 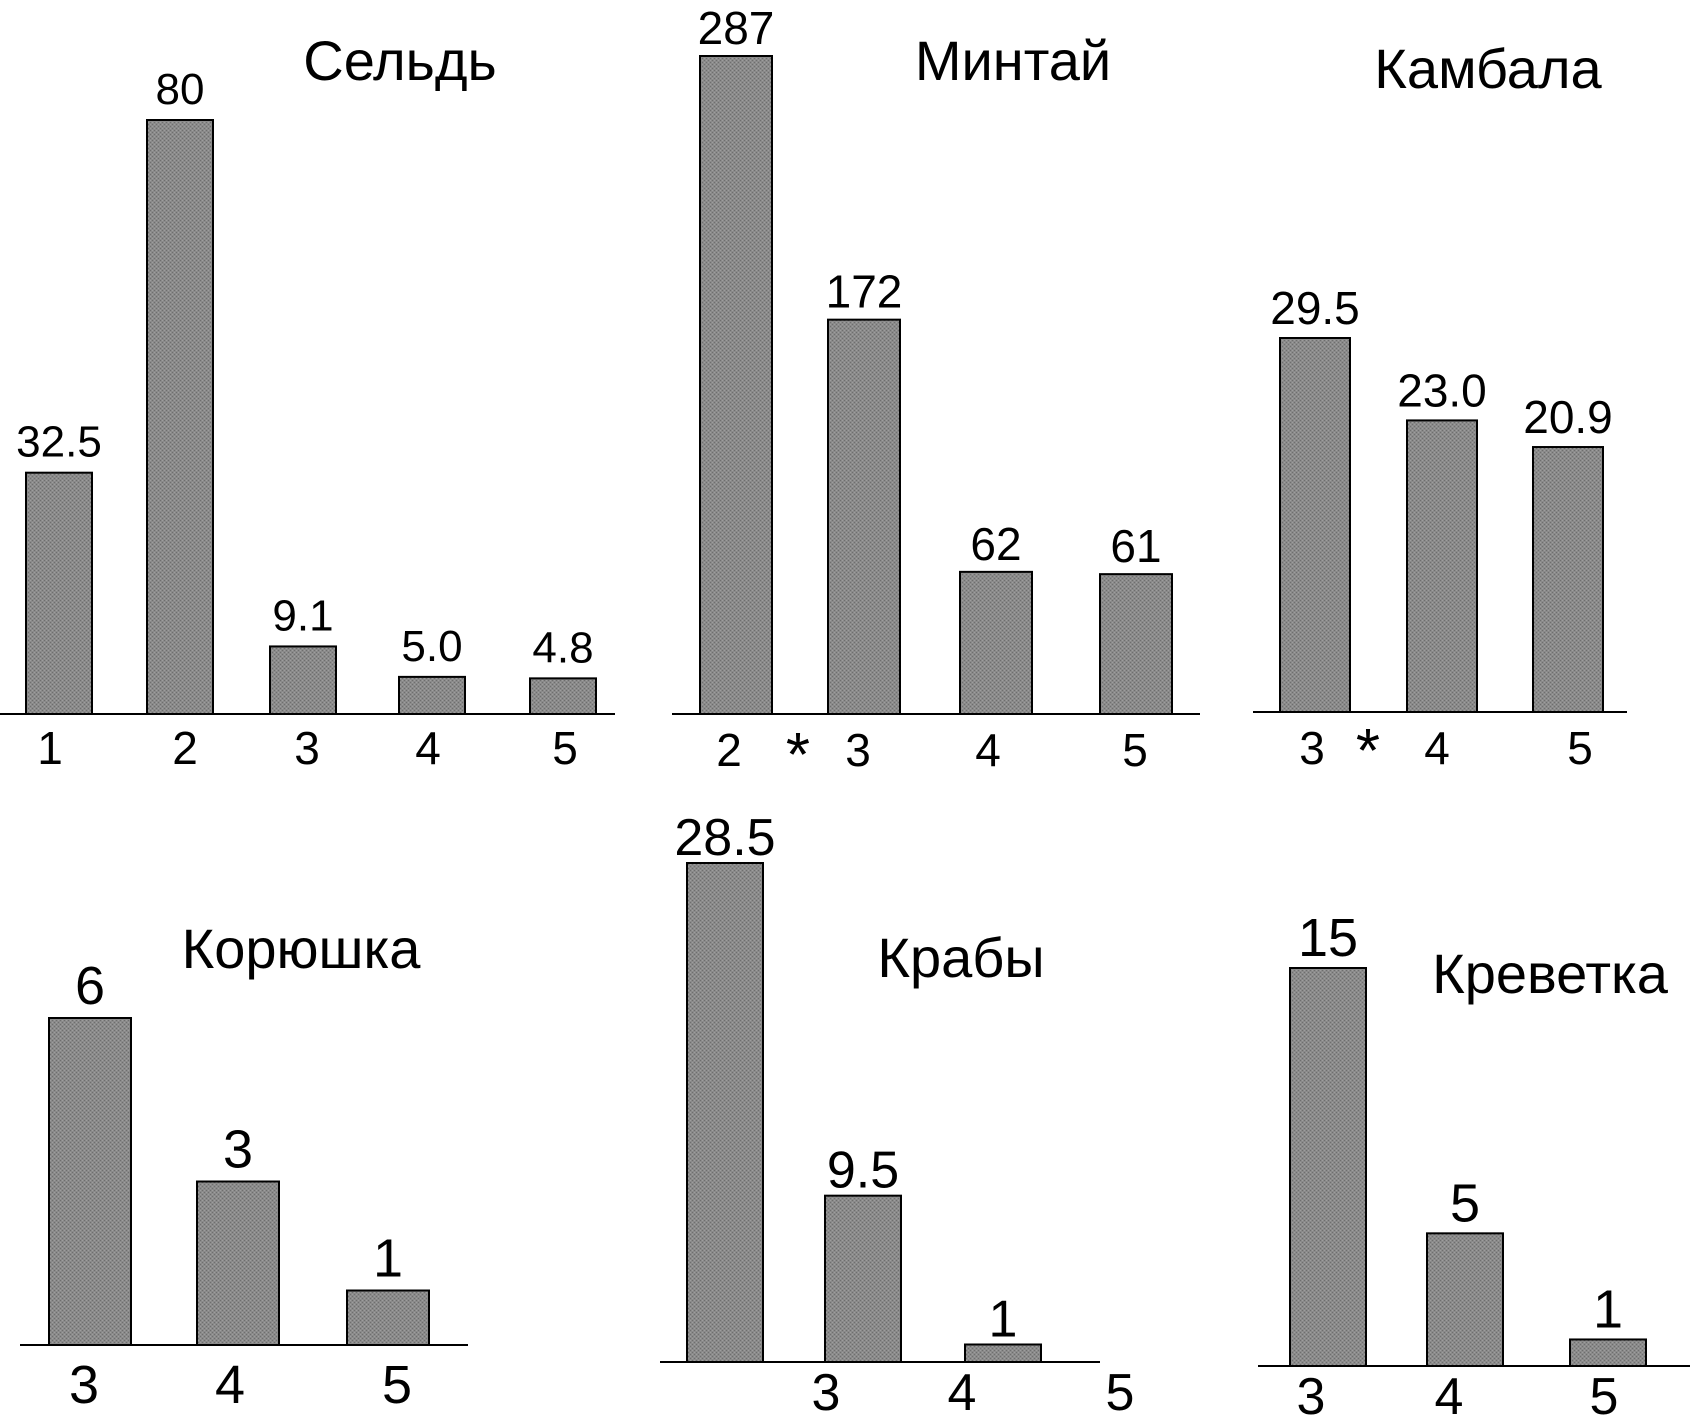 What do you see at coordinates (995, 544) in the screenshot?
I see `data-label: 62` at bounding box center [995, 544].